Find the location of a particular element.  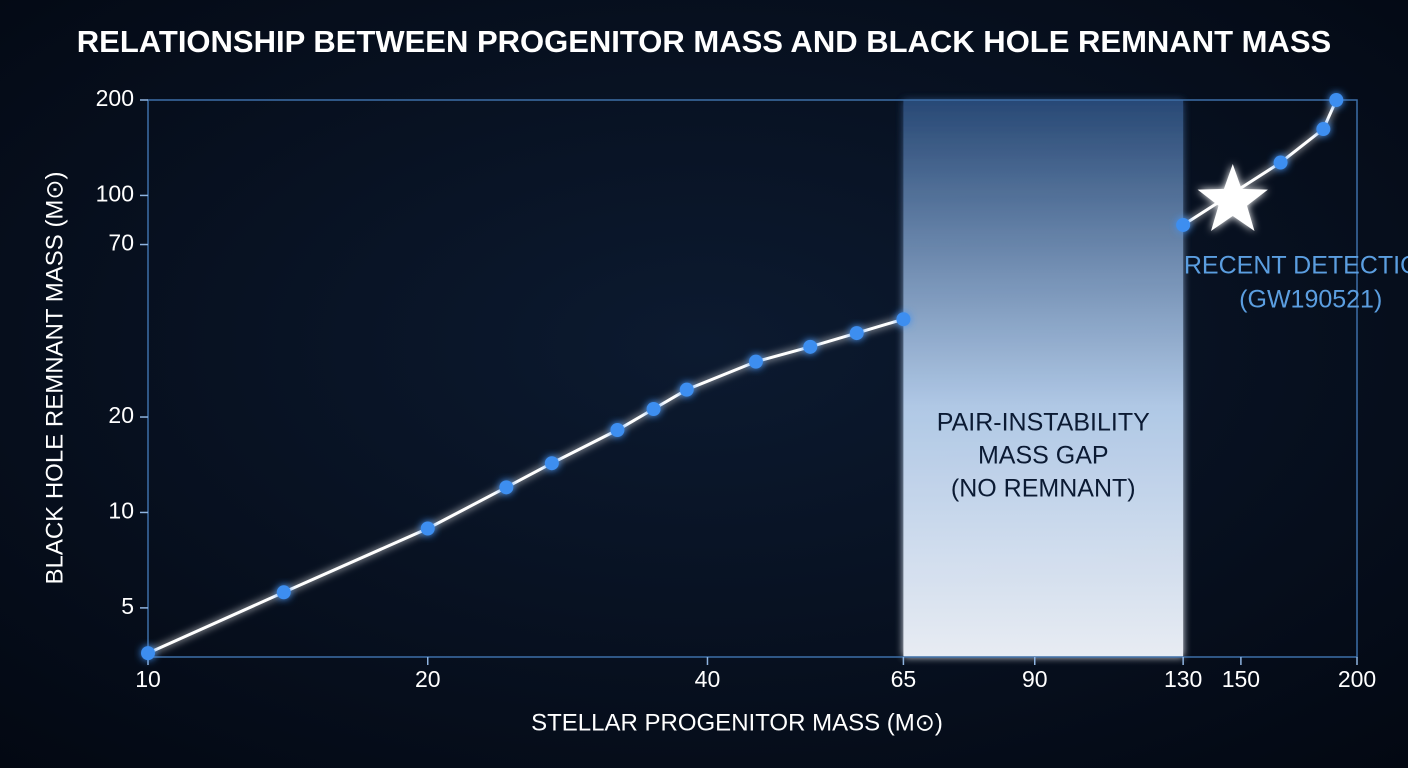

highlight-label: (GW190521) is located at coordinates (1310, 300).